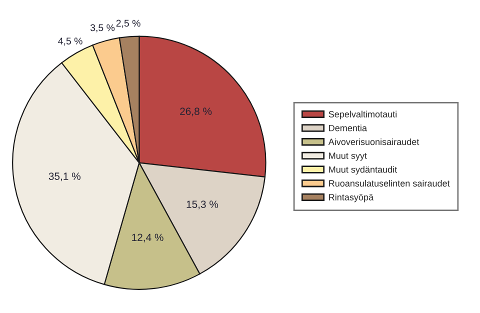 This screenshot has height=313, width=480. What do you see at coordinates (128, 24) in the screenshot?
I see `data-label: 2,5 %` at bounding box center [128, 24].